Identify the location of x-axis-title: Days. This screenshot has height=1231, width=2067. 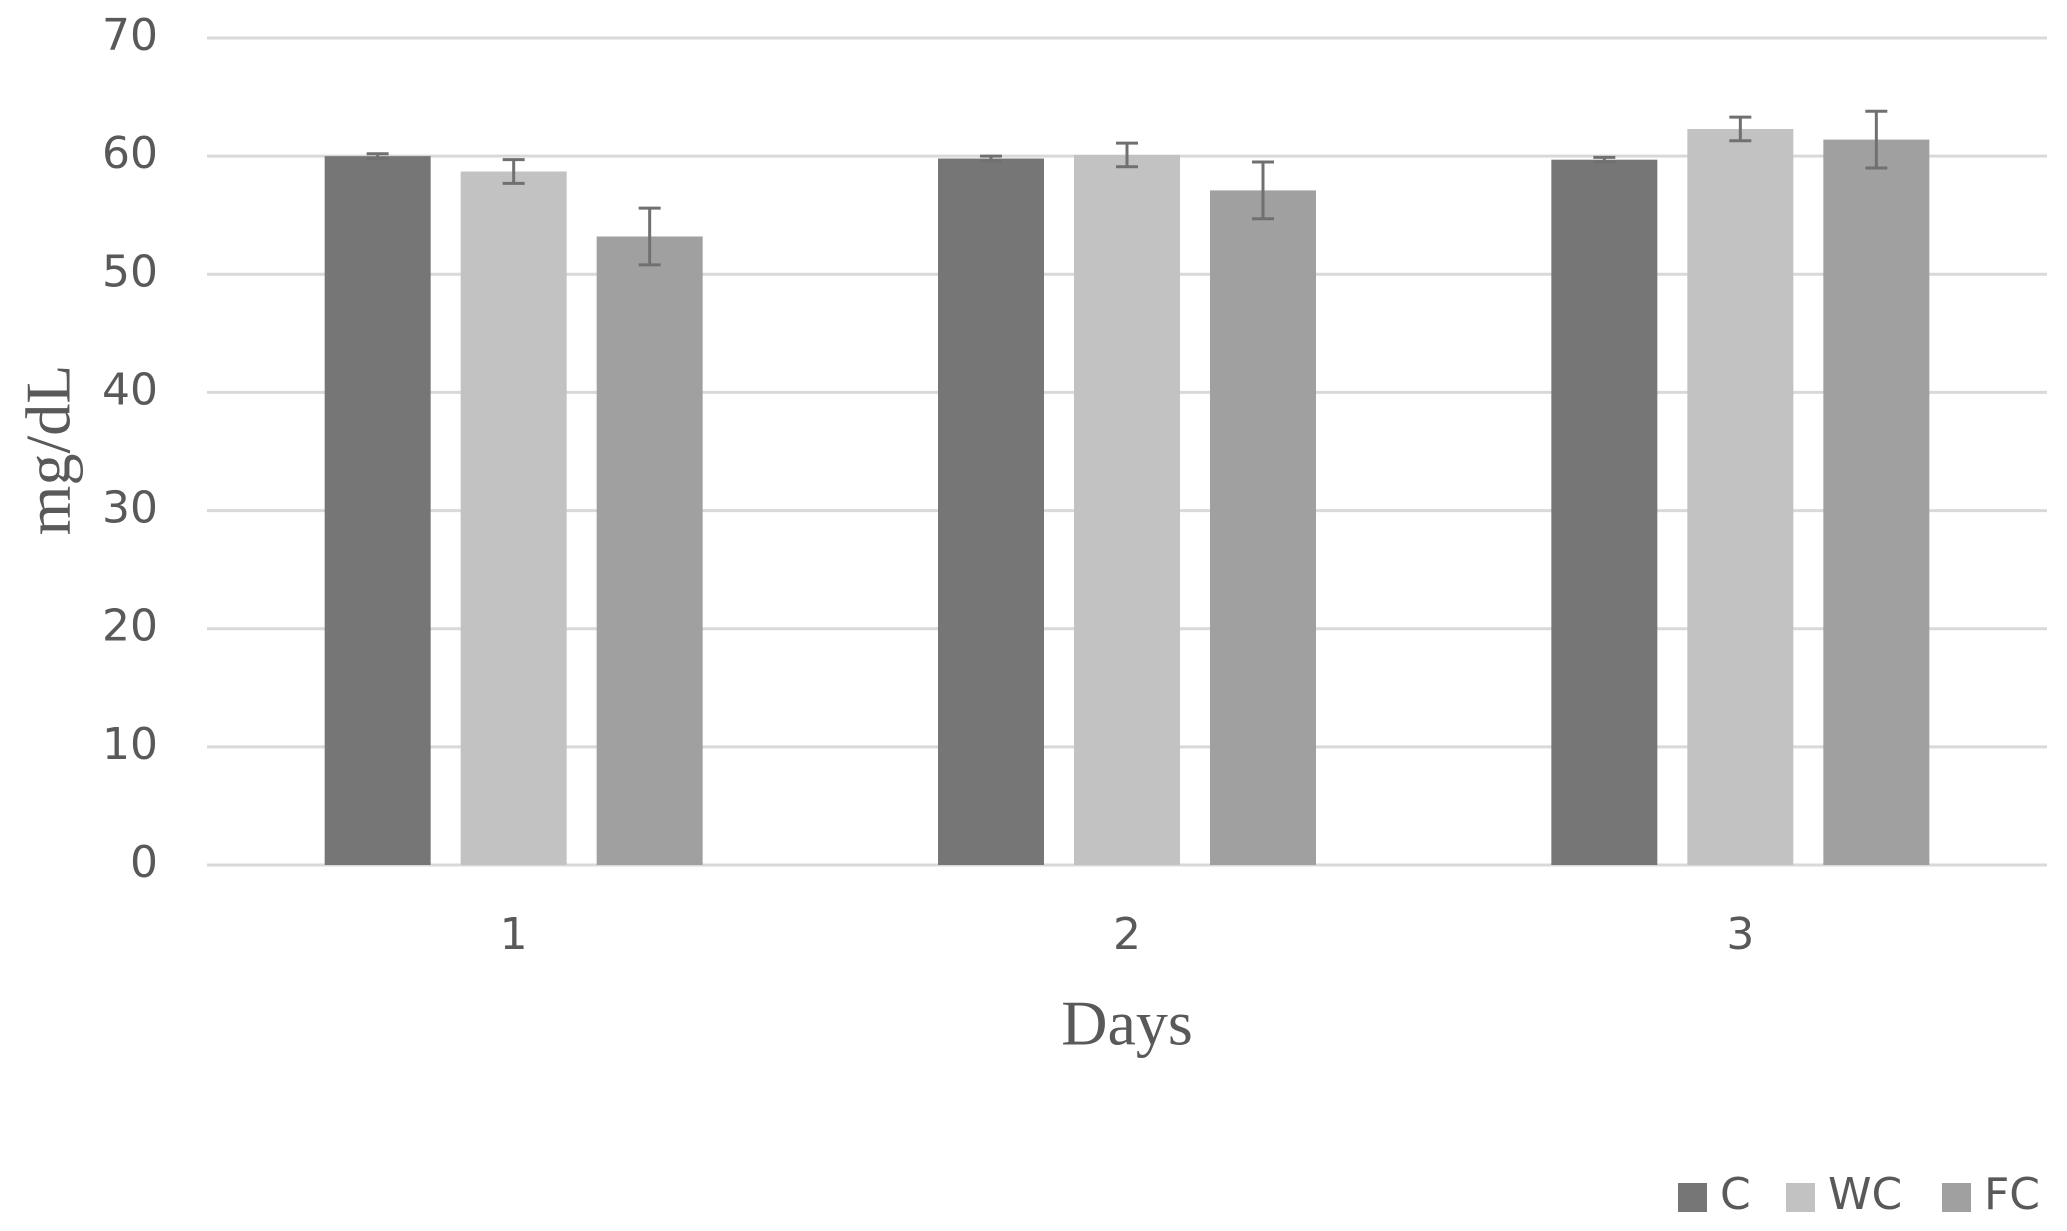
(1127, 1023).